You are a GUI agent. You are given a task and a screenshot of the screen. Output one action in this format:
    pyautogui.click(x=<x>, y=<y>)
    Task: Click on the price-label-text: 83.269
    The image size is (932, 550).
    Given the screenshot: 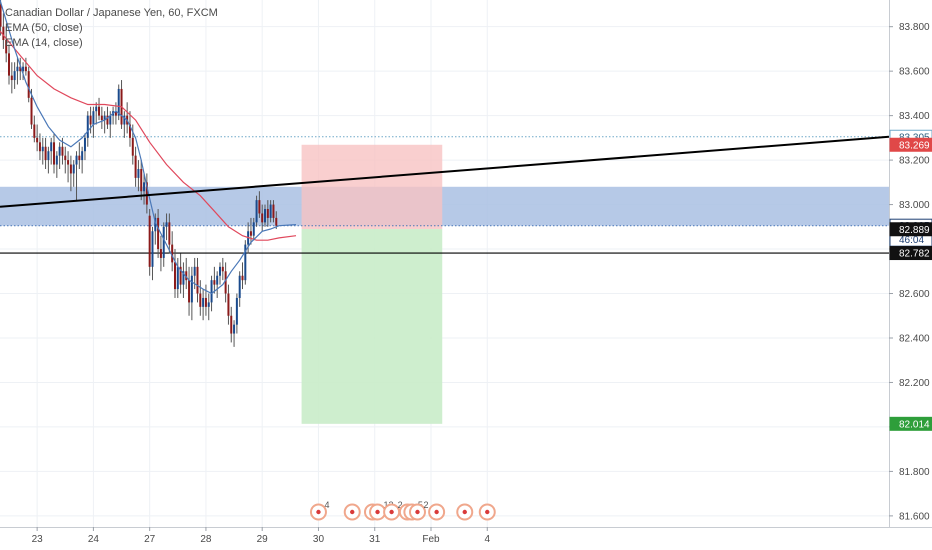 What is the action you would take?
    pyautogui.click(x=914, y=145)
    